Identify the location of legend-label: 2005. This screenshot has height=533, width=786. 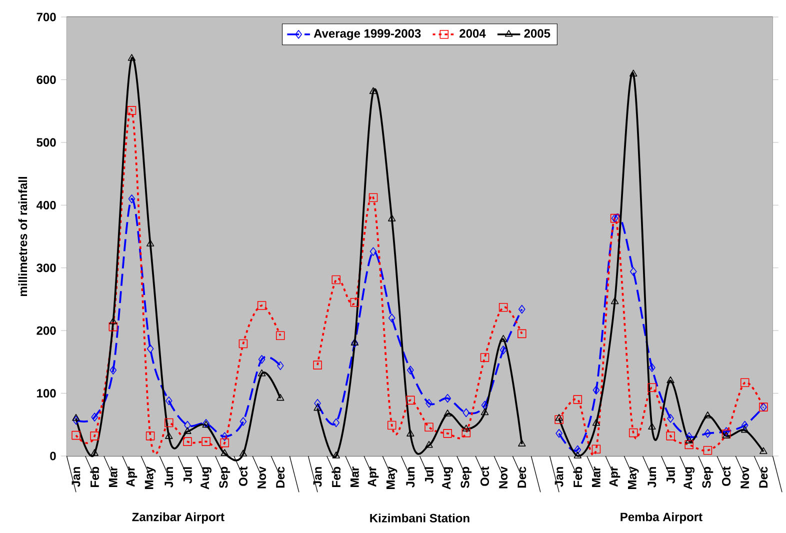
(537, 33).